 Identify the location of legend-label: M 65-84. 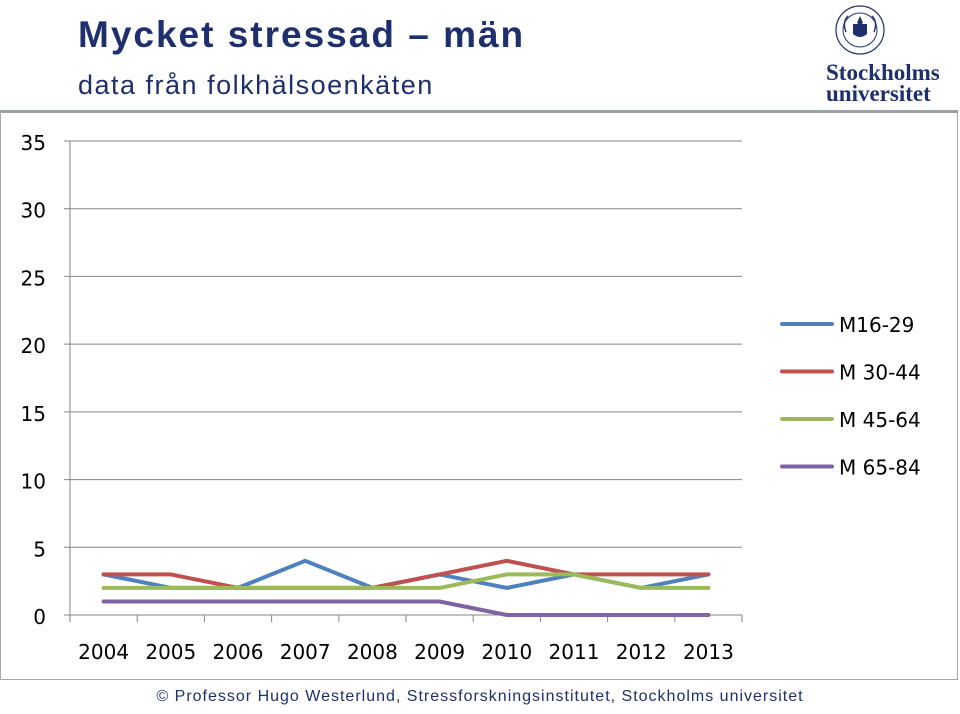
(880, 468).